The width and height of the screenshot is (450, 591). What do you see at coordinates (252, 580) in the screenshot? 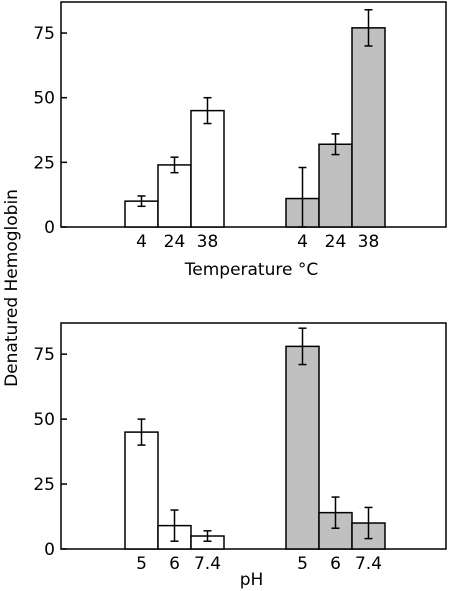
I see `x-axis-title: pH` at bounding box center [252, 580].